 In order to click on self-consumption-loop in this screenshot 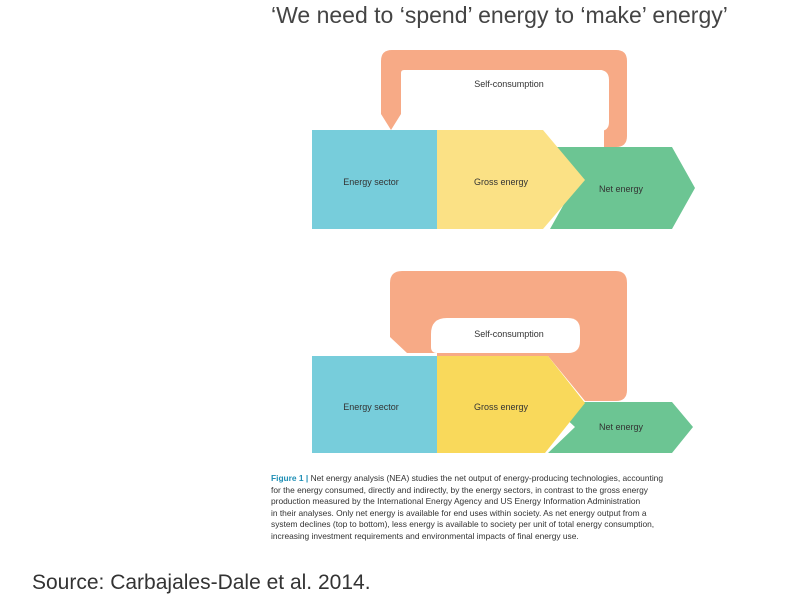, I will do `click(504, 98)`.